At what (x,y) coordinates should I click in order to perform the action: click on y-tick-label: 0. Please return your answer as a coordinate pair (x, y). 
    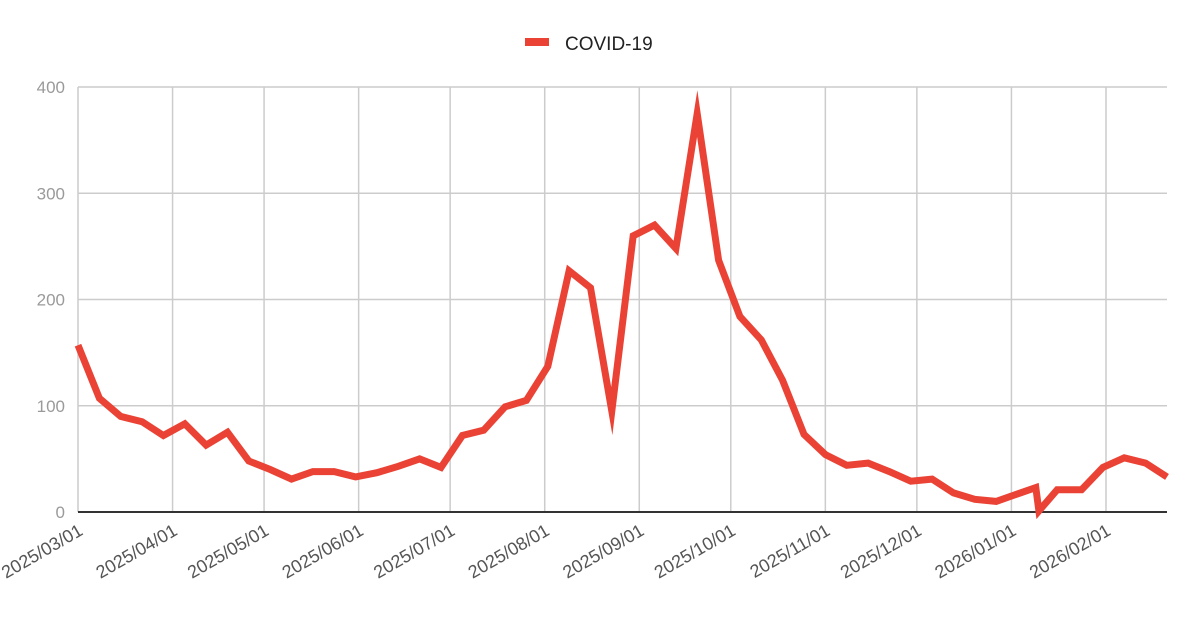
    Looking at the image, I should click on (60, 512).